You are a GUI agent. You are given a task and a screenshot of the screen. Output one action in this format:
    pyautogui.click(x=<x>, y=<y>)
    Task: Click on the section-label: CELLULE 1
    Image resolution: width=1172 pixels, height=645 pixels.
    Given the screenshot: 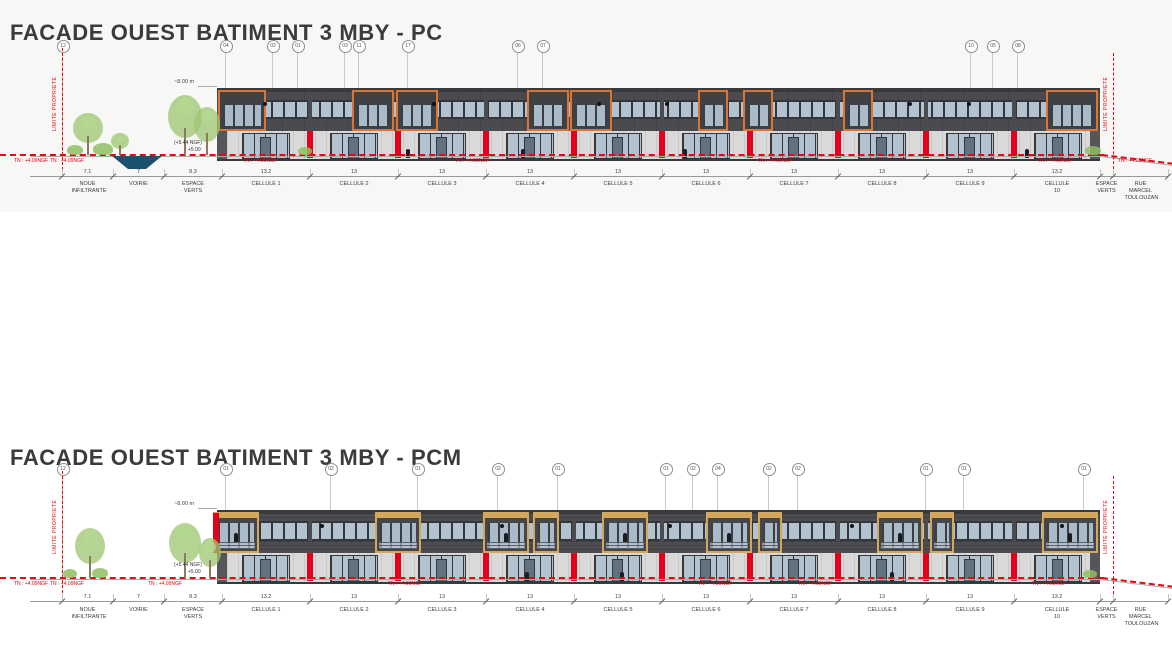 What is the action you would take?
    pyautogui.click(x=266, y=184)
    